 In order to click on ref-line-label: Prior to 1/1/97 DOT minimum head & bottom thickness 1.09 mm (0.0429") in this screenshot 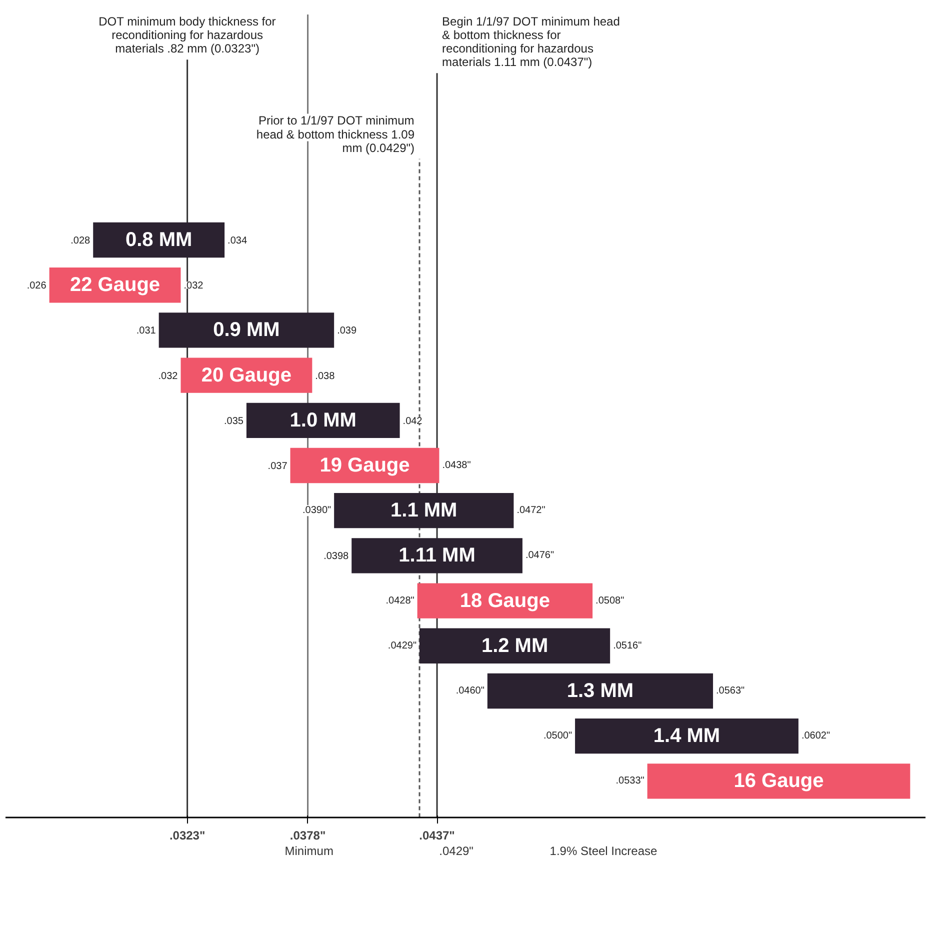, I will do `click(335, 134)`.